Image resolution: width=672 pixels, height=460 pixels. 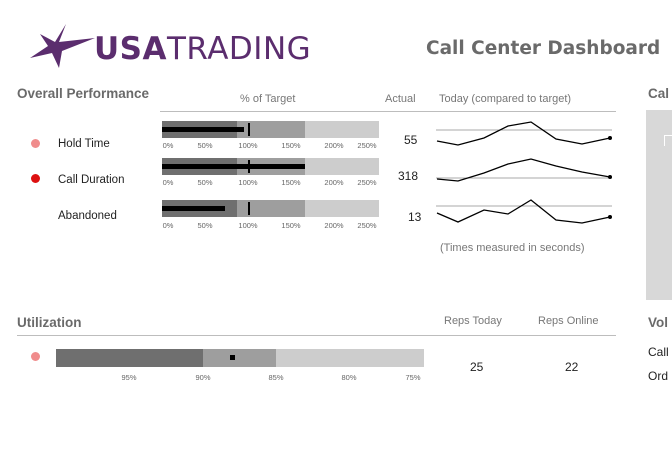 I want to click on overall-header-rule, so click(x=388, y=111).